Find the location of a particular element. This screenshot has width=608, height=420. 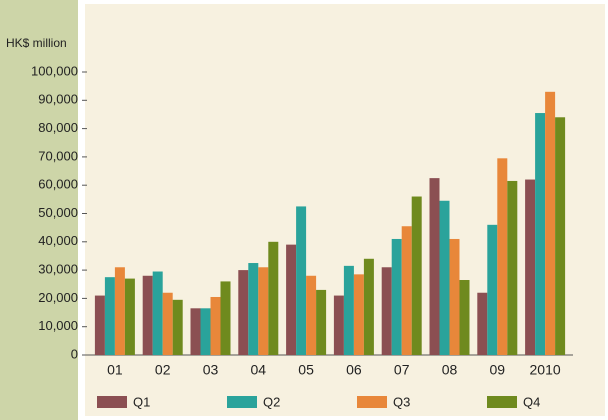

y-tick-label: 60,000 is located at coordinates (58, 184).